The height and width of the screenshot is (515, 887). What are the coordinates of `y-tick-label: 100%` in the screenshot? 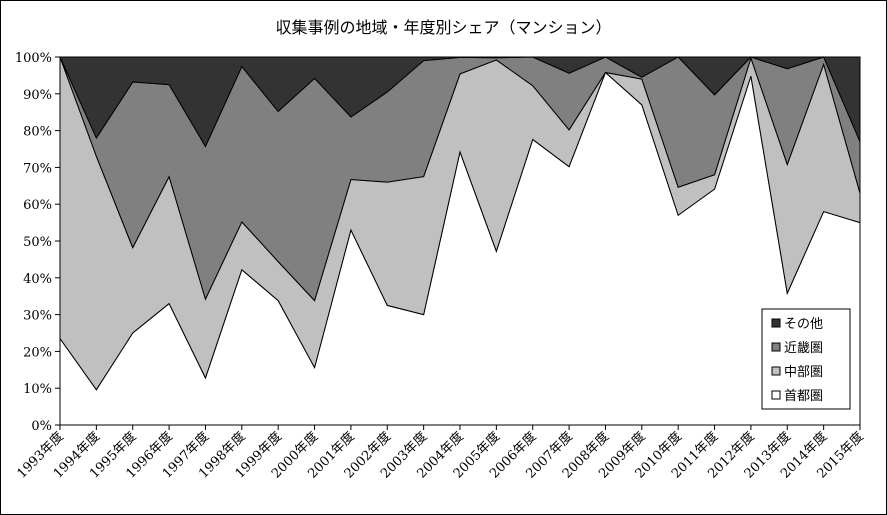 It's located at (33, 58).